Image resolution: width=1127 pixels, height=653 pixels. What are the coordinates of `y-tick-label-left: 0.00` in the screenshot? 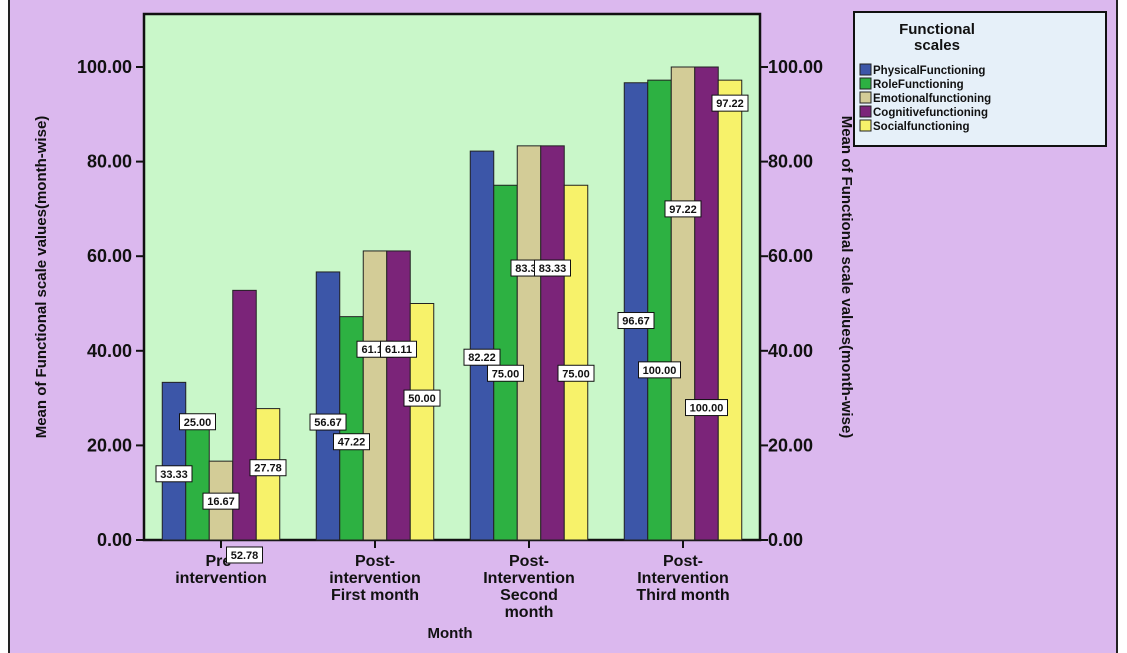 It's located at (114, 540).